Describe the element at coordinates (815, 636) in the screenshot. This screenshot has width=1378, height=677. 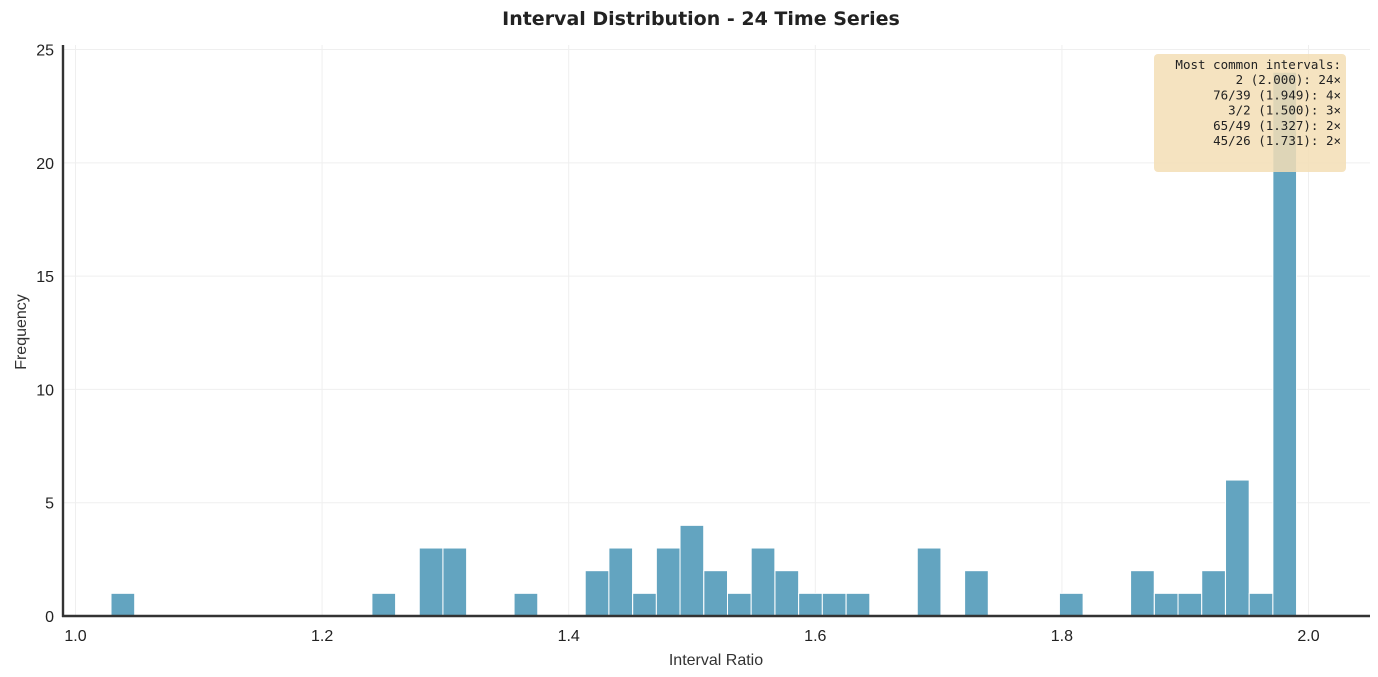
I see `x-tick-label: 1.6` at that location.